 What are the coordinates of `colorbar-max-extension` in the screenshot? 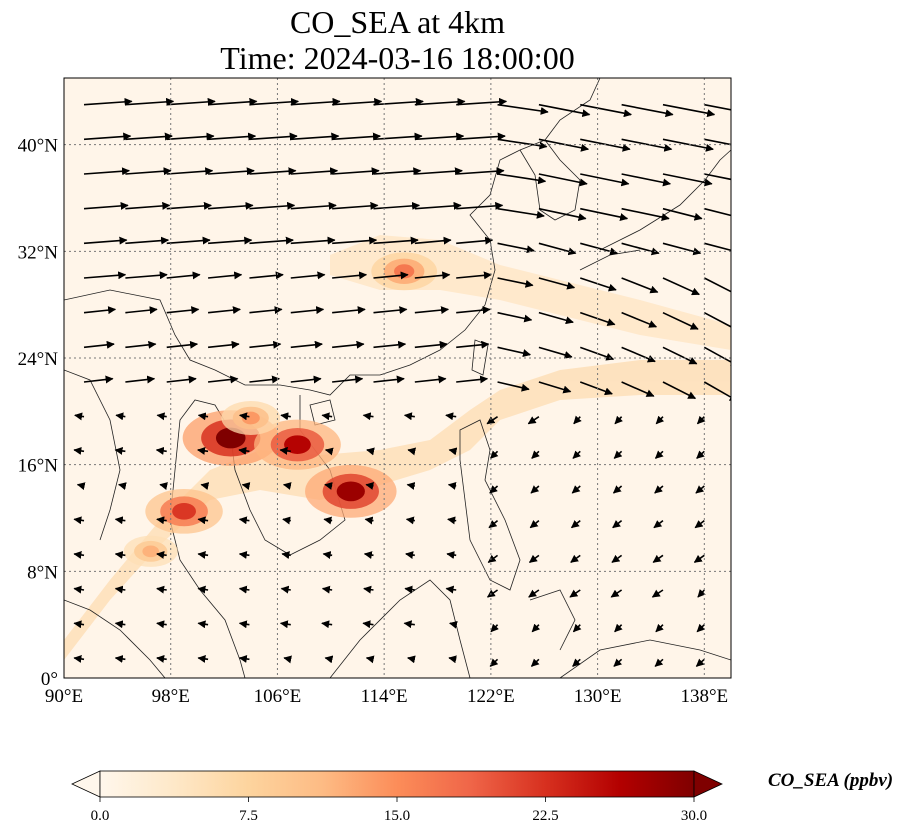 It's located at (708, 784).